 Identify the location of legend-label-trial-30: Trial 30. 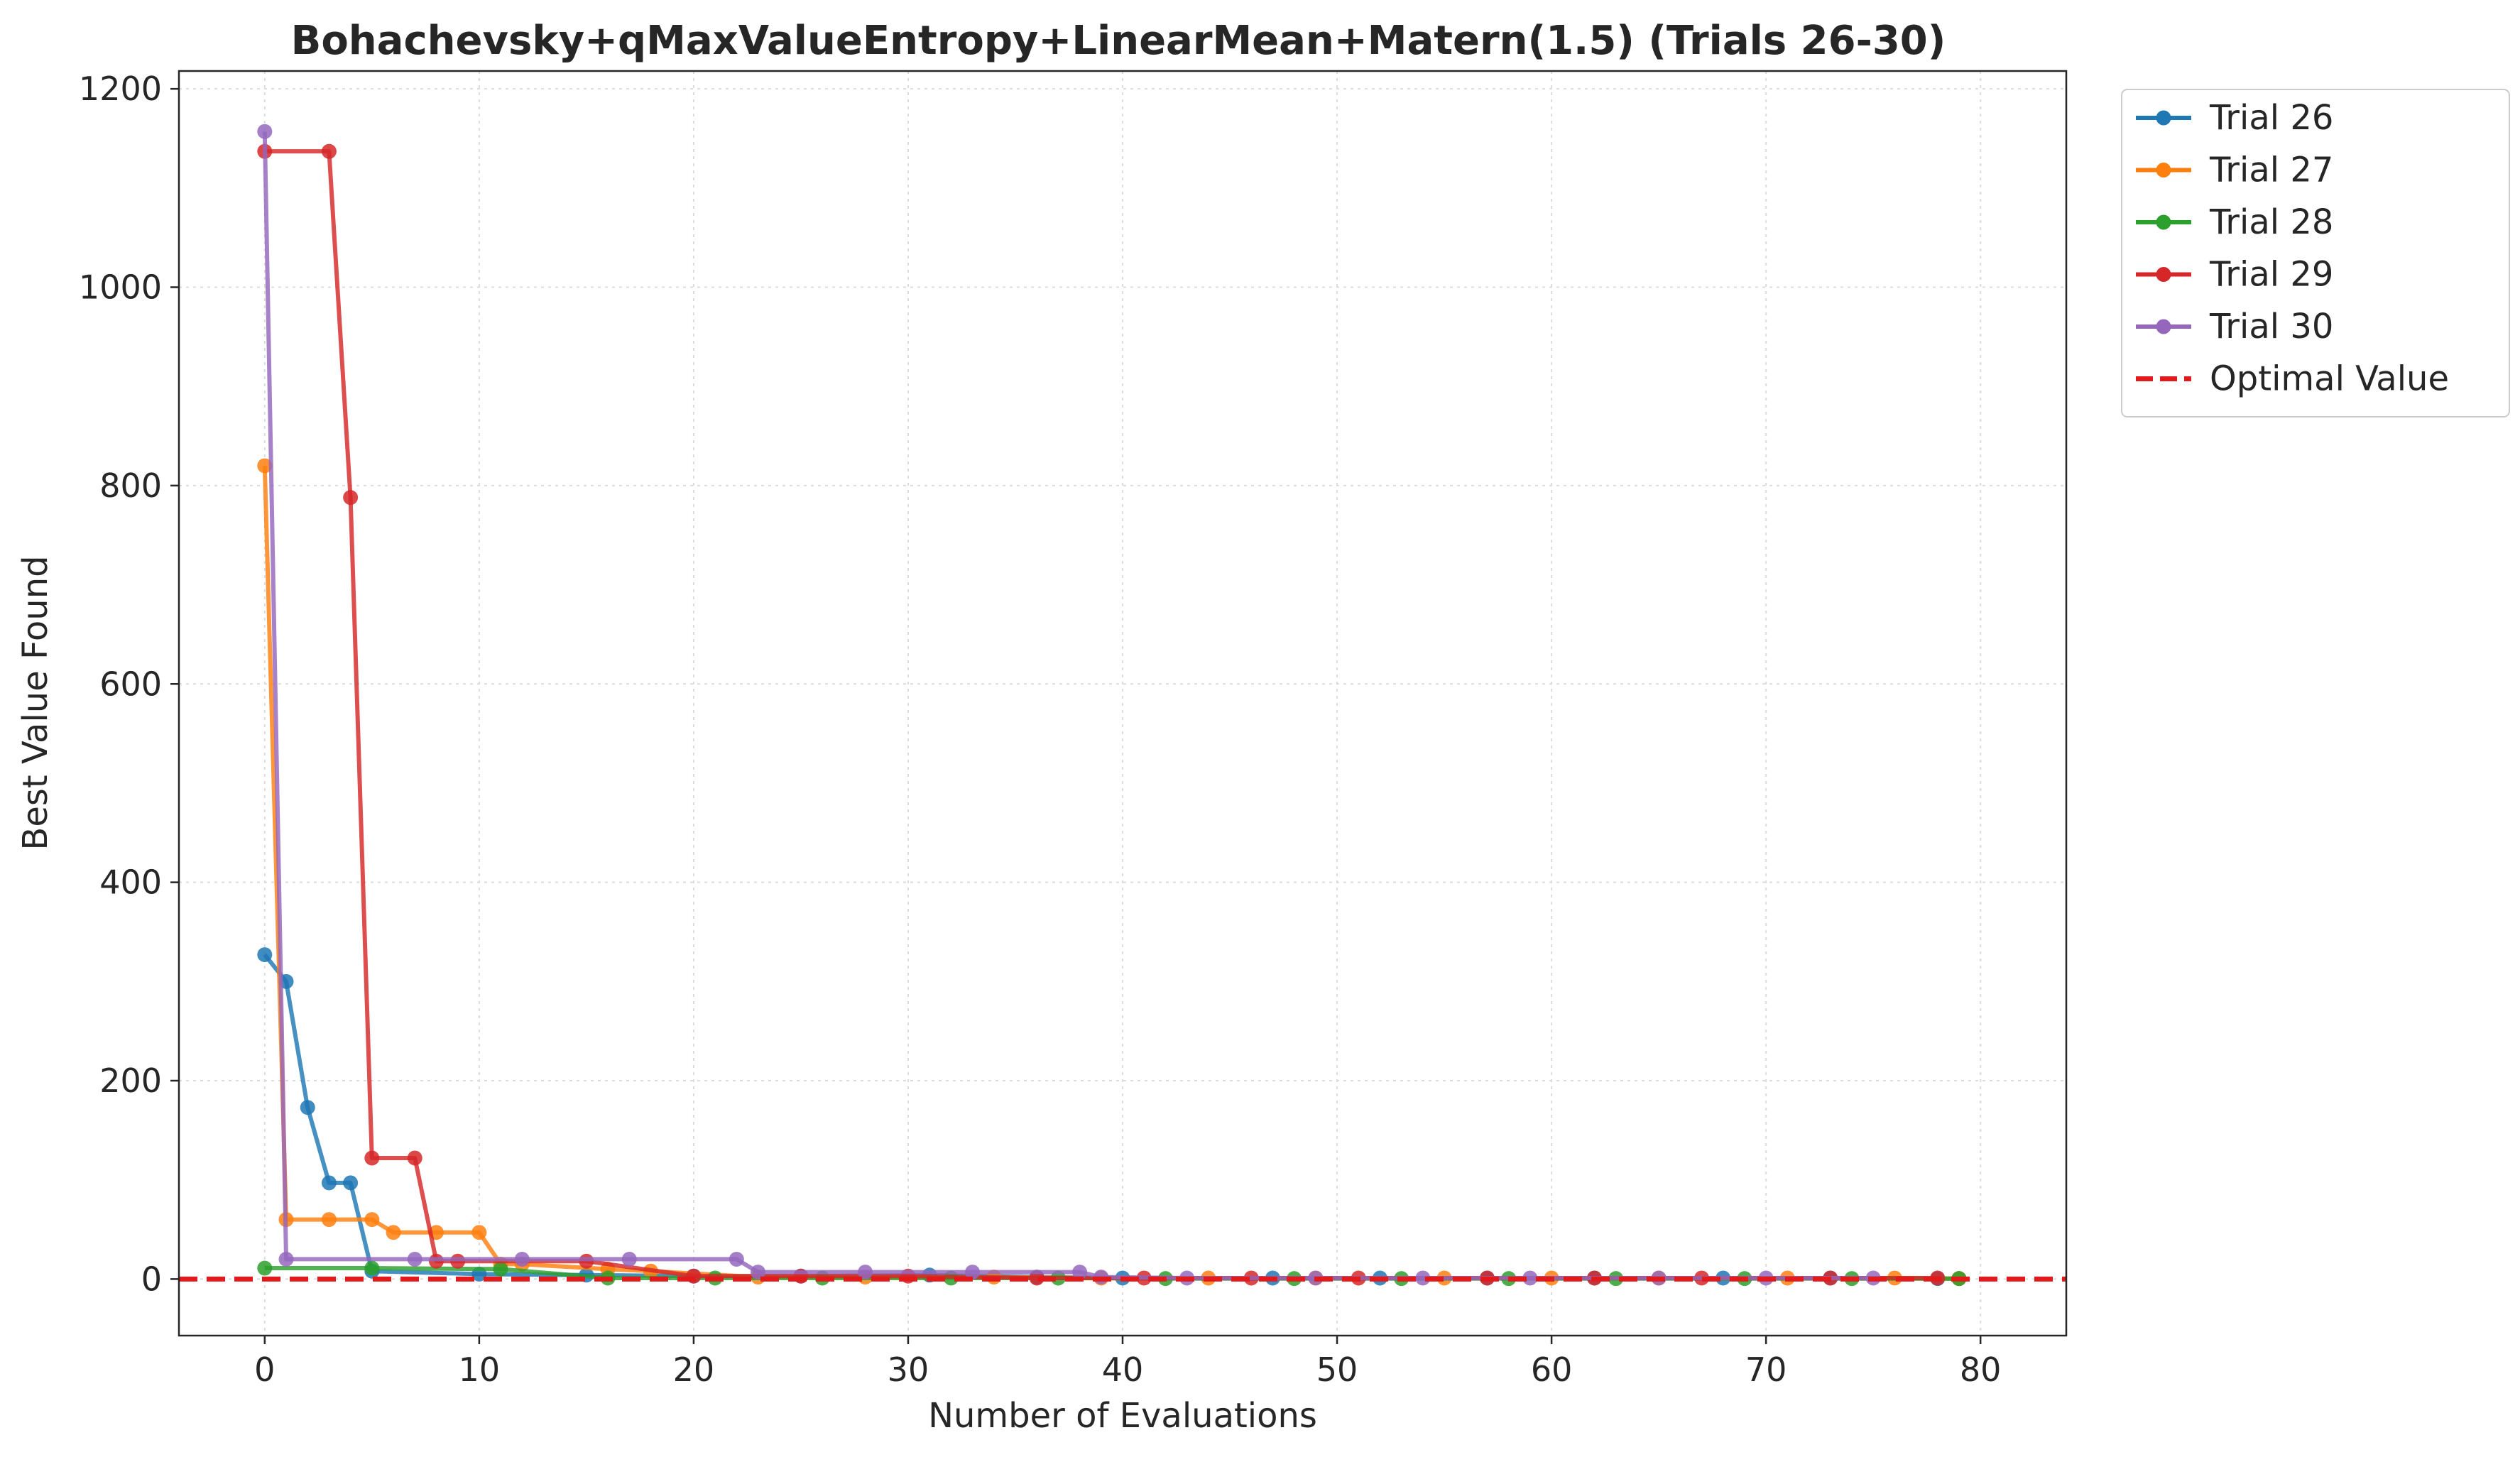
(2271, 326).